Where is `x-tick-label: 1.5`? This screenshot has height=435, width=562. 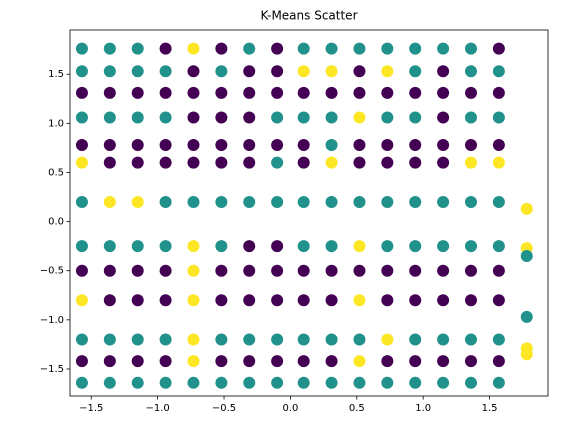 x-tick-label: 1.5 is located at coordinates (490, 408).